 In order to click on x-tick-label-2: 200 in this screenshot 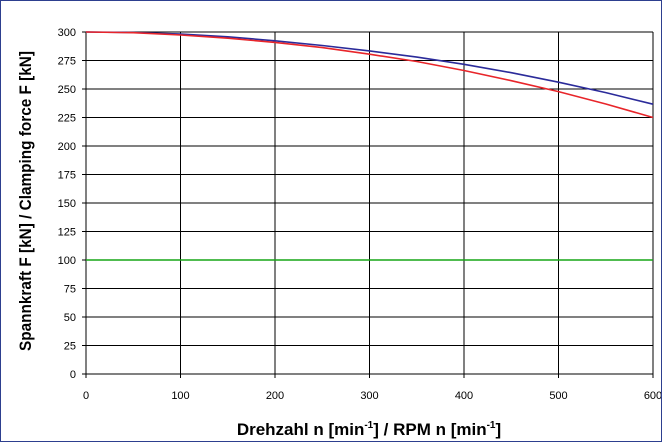, I will do `click(275, 396)`.